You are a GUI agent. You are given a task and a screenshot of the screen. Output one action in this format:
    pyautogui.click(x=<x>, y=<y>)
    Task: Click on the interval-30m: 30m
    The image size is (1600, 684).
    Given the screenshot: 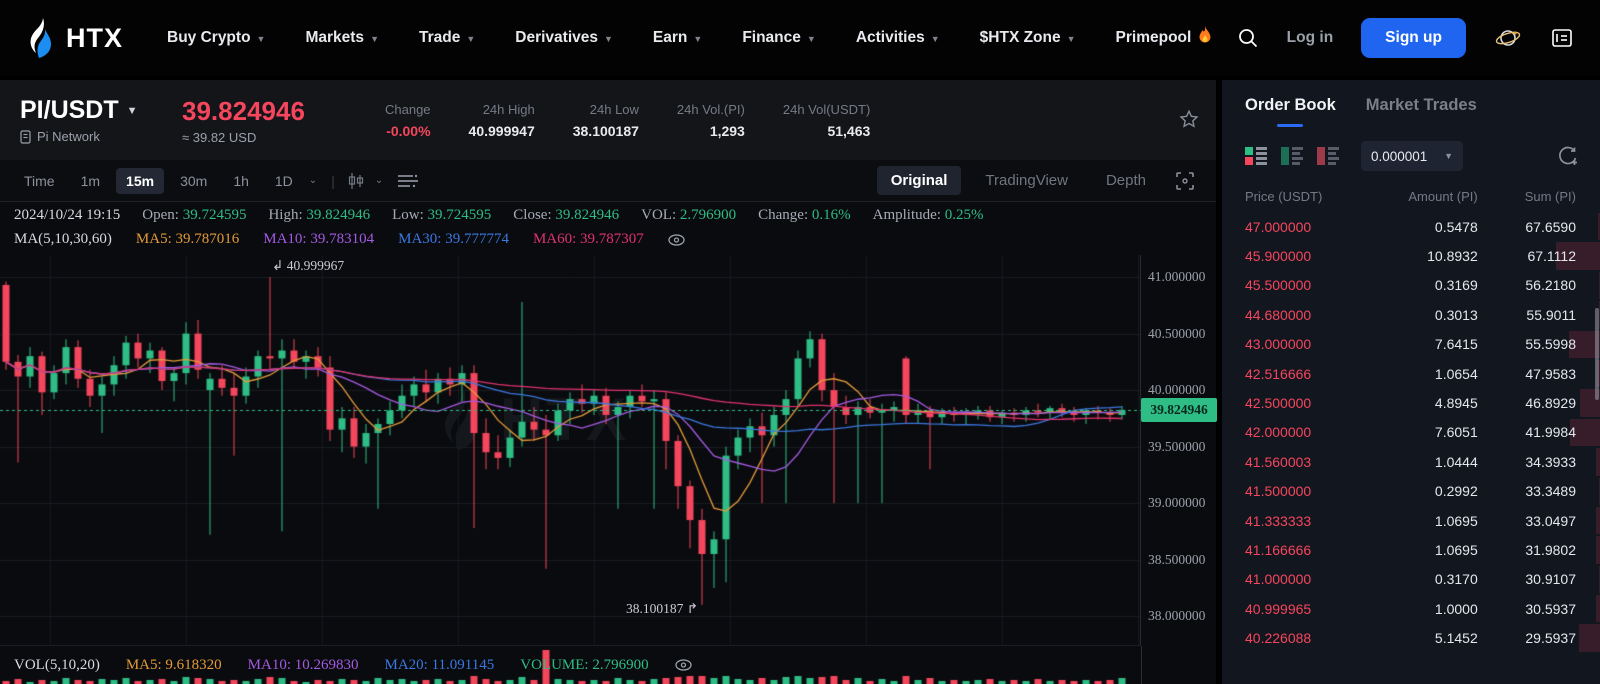 What is the action you would take?
    pyautogui.click(x=194, y=180)
    